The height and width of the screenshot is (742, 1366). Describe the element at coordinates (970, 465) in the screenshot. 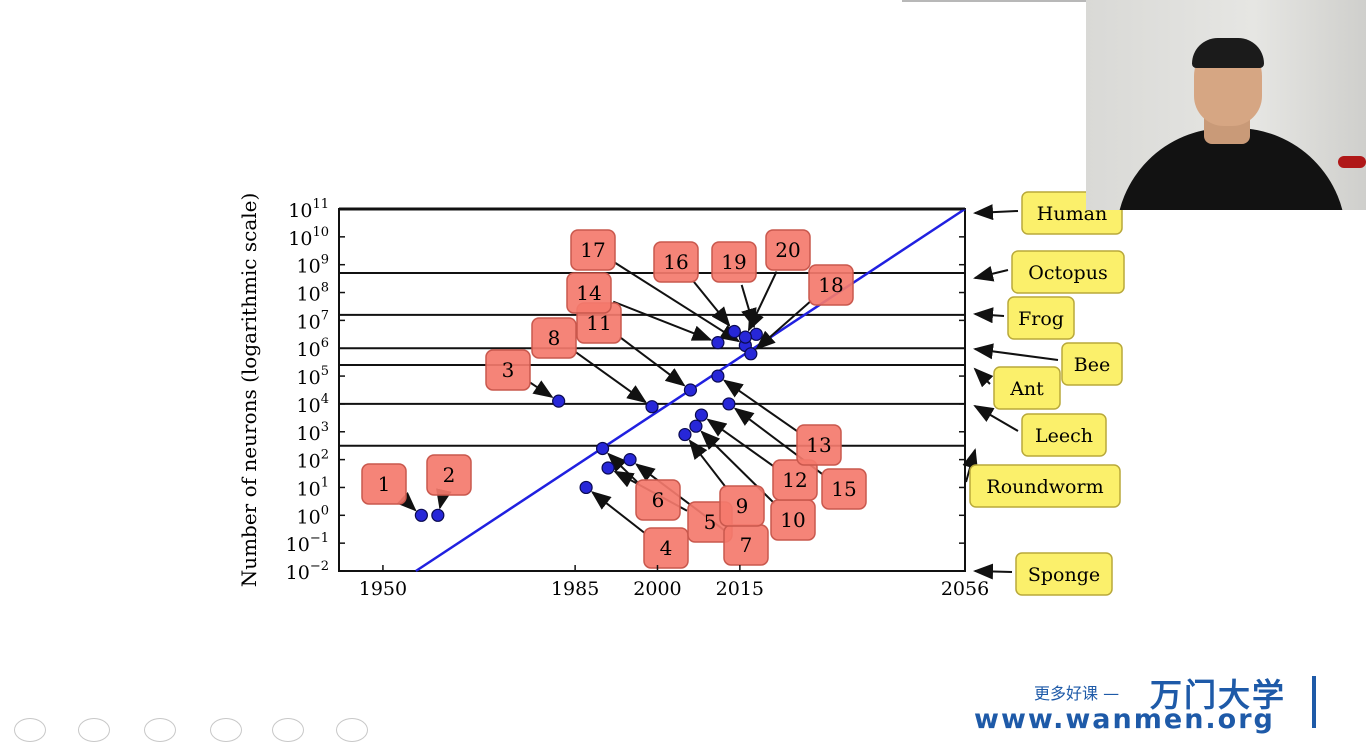

I see `animal-arrow-roundworm` at that location.